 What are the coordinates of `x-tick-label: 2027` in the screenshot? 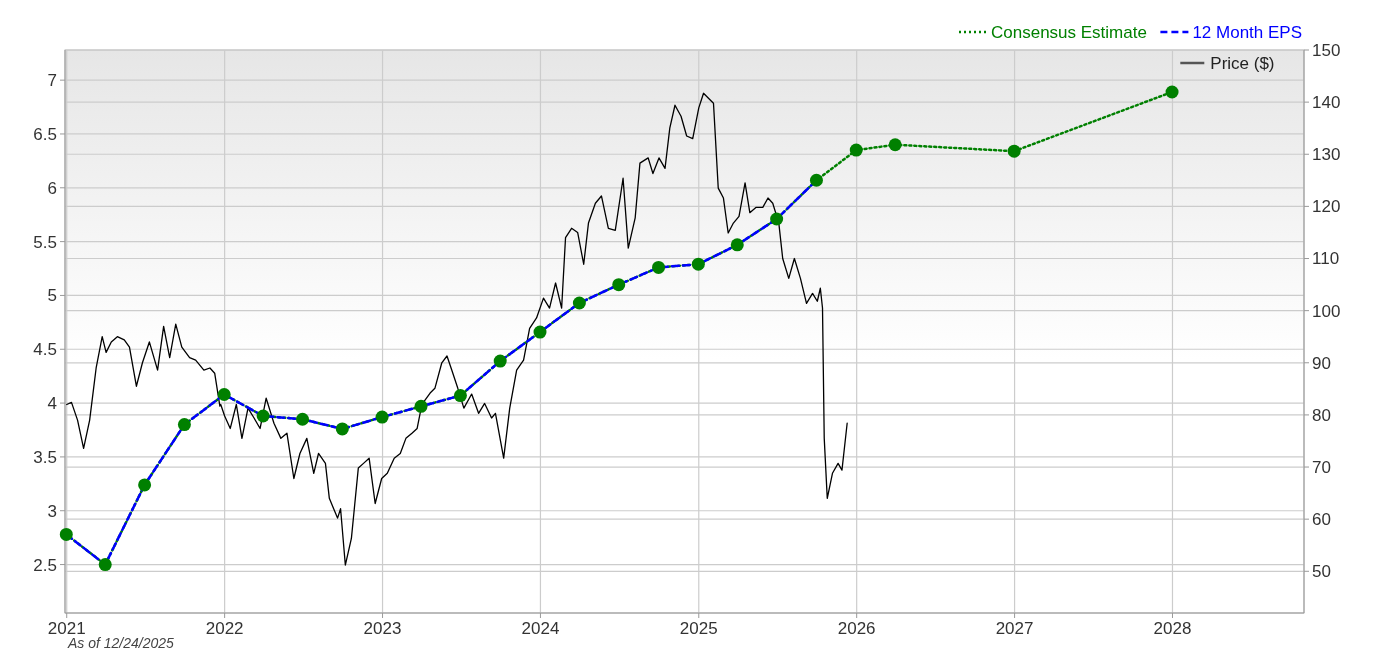 It's located at (1014, 628).